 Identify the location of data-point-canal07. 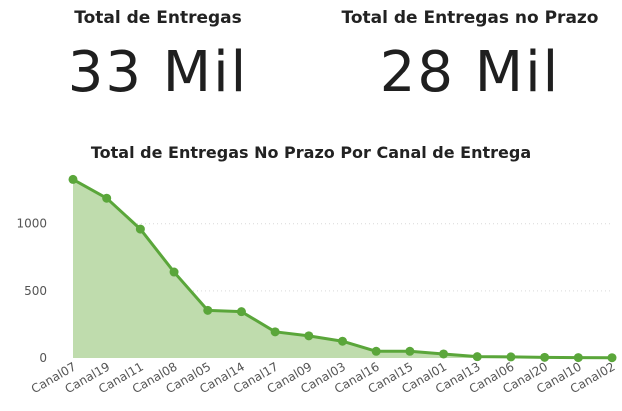
(73, 179).